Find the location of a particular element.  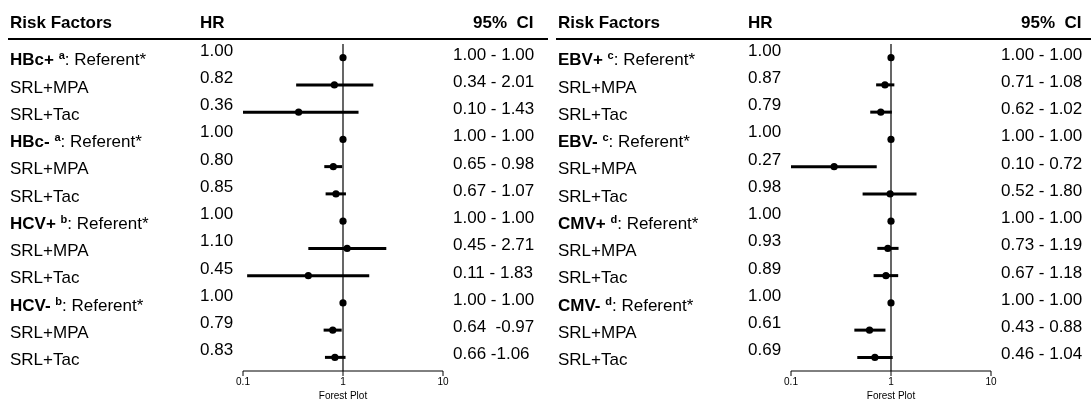

y-tick-label: CMV- $^{d}$: Referent* is located at coordinates (626, 304).